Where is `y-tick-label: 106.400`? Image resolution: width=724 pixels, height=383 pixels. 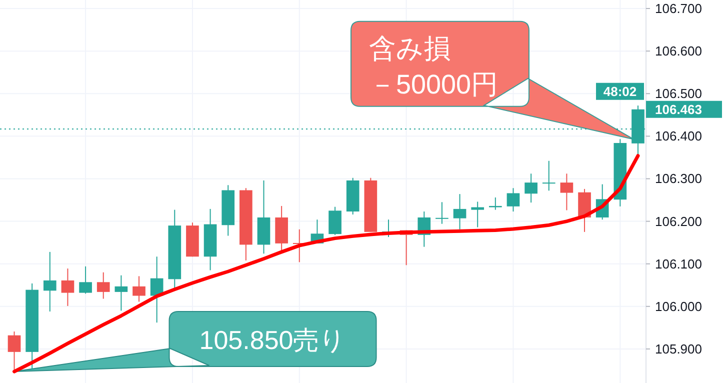 y-tick-label: 106.400 is located at coordinates (678, 136).